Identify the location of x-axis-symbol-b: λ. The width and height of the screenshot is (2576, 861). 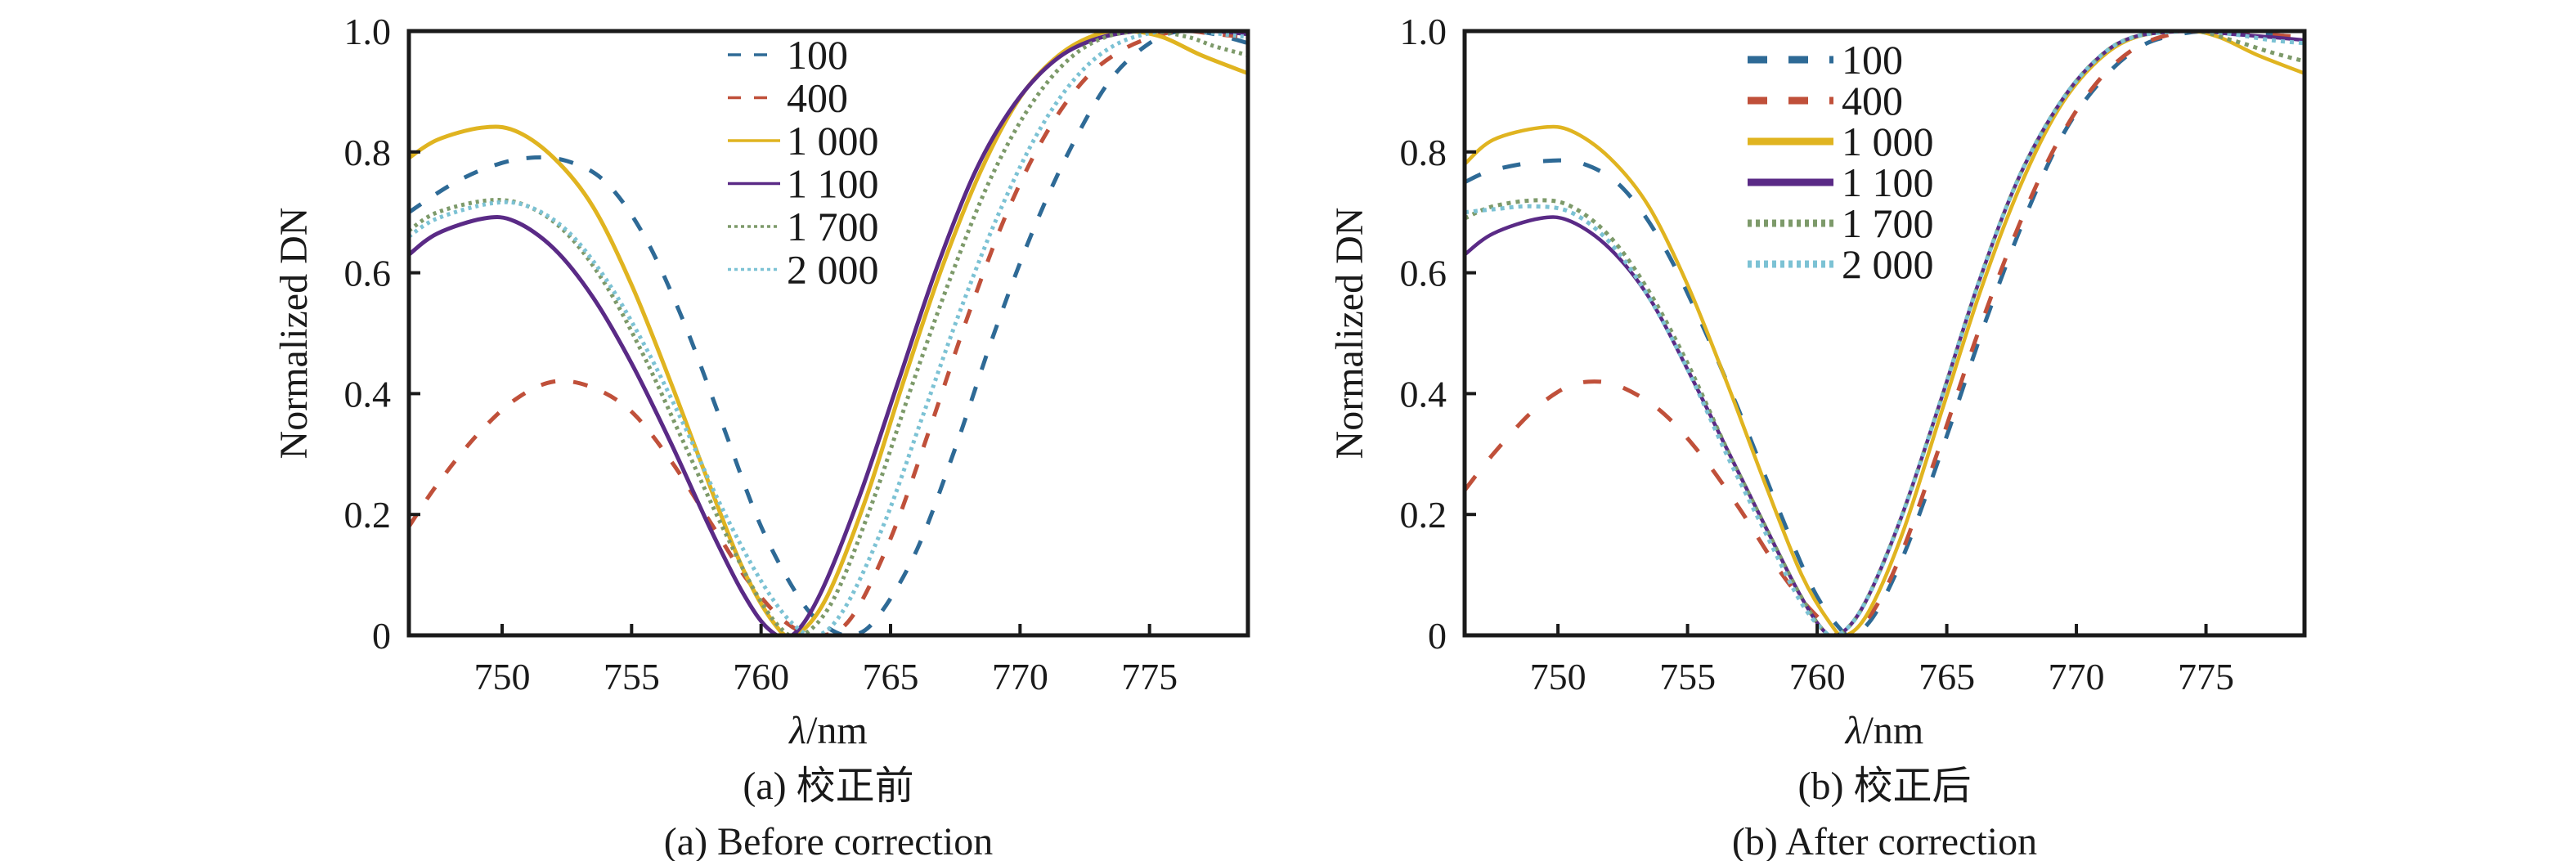
(1853, 730).